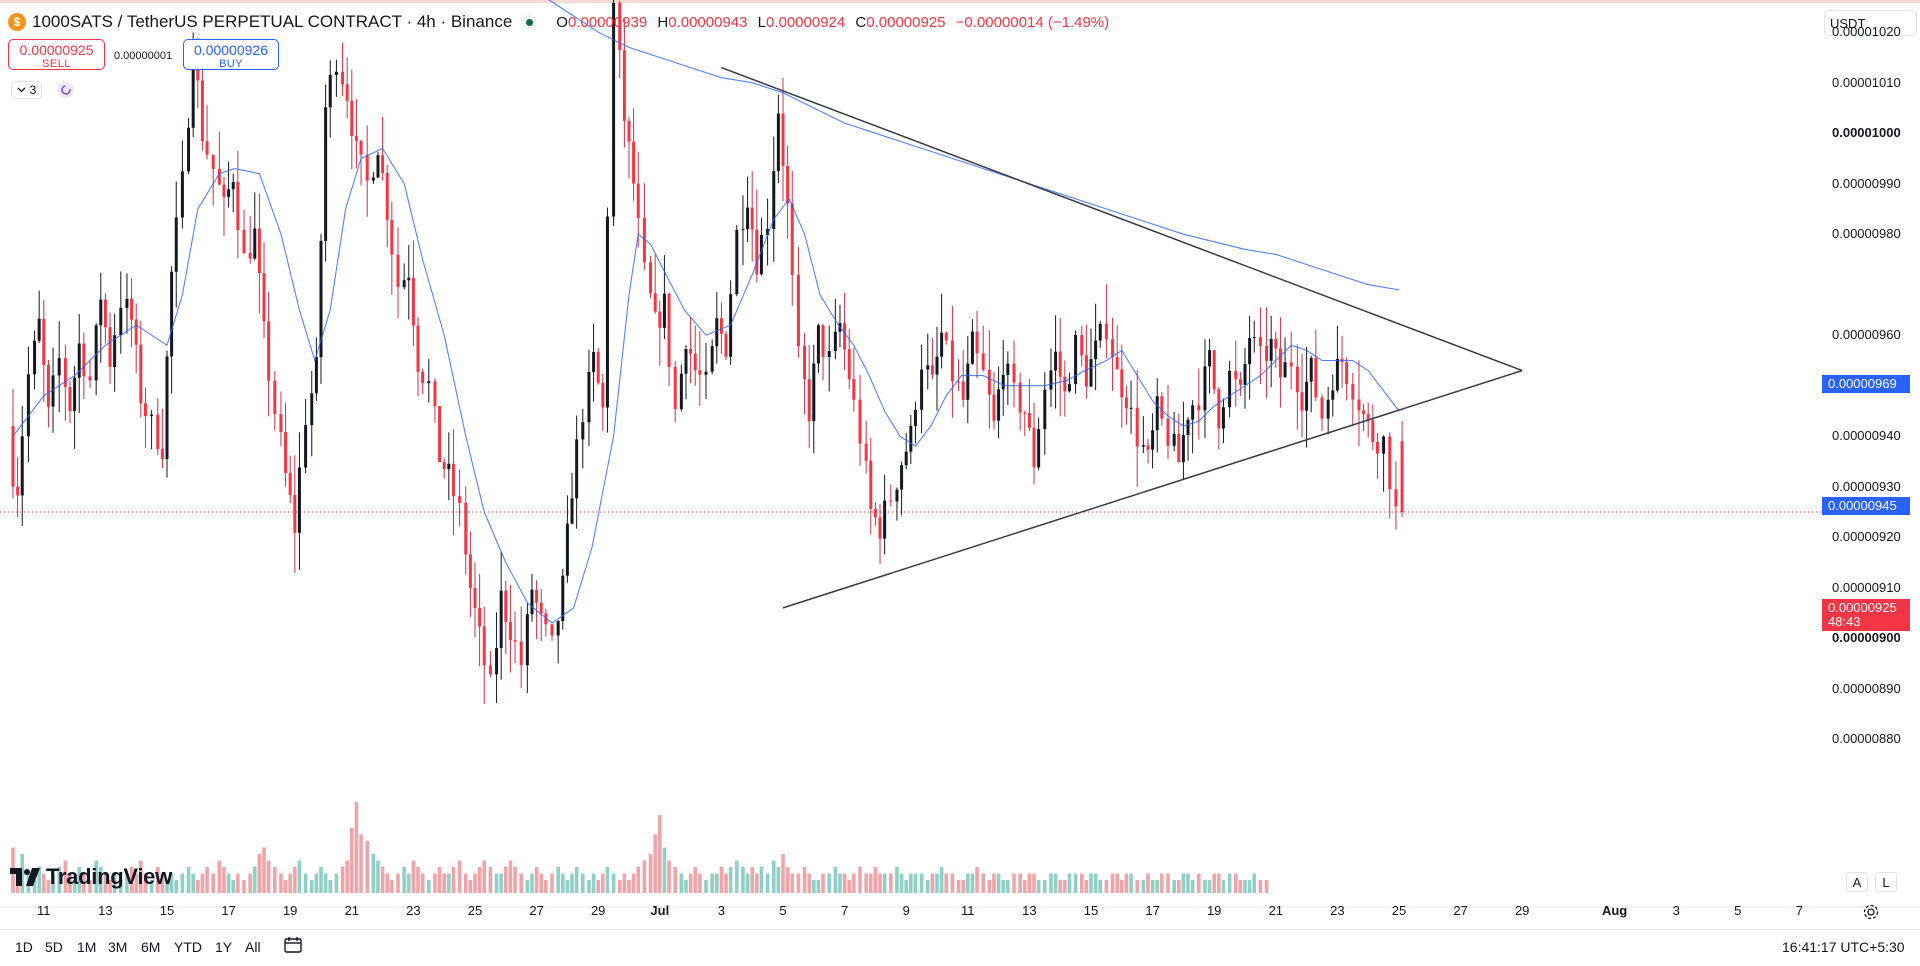 The height and width of the screenshot is (966, 1920). What do you see at coordinates (1871, 912) in the screenshot?
I see `gear-icon` at bounding box center [1871, 912].